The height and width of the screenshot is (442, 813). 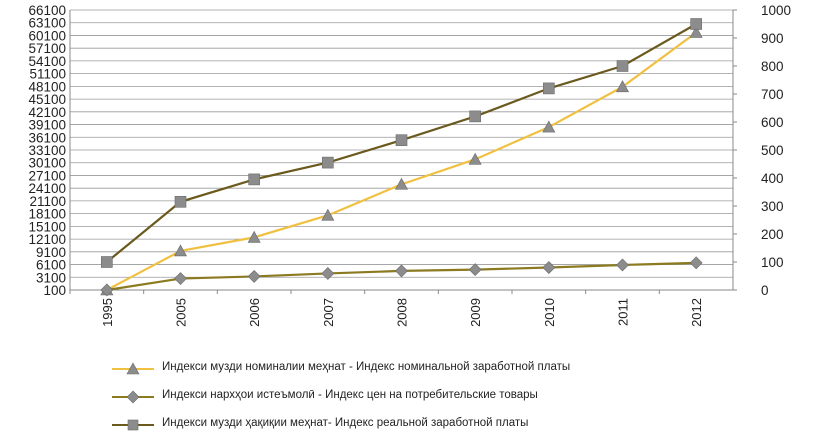 I want to click on right-tick-label: 900, so click(x=772, y=38).